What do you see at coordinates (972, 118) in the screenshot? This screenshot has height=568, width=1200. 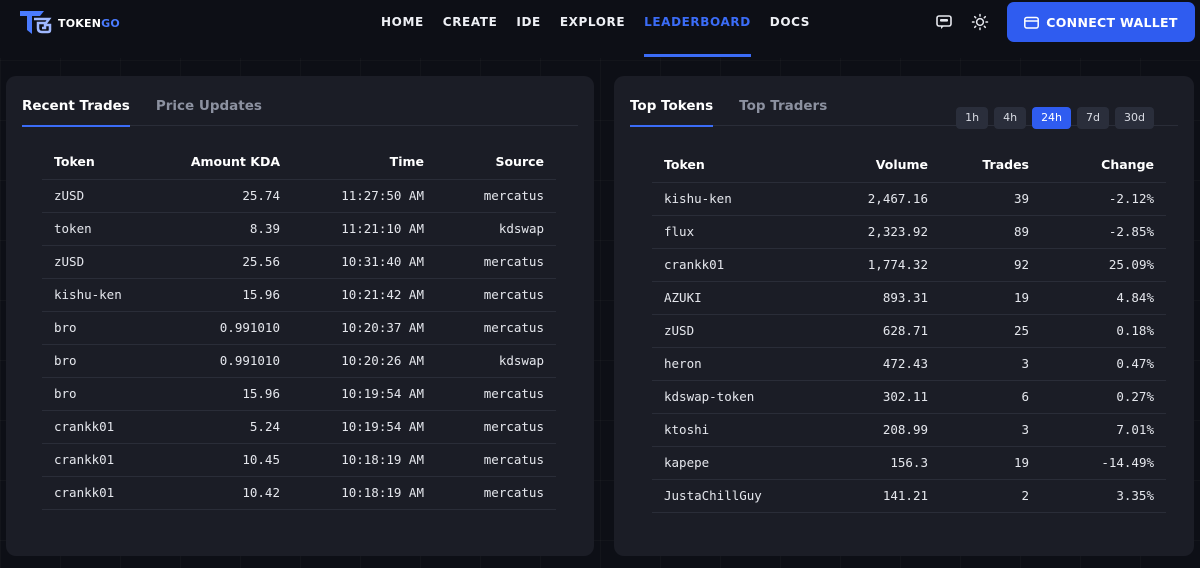 I see `period-1h: 1h` at bounding box center [972, 118].